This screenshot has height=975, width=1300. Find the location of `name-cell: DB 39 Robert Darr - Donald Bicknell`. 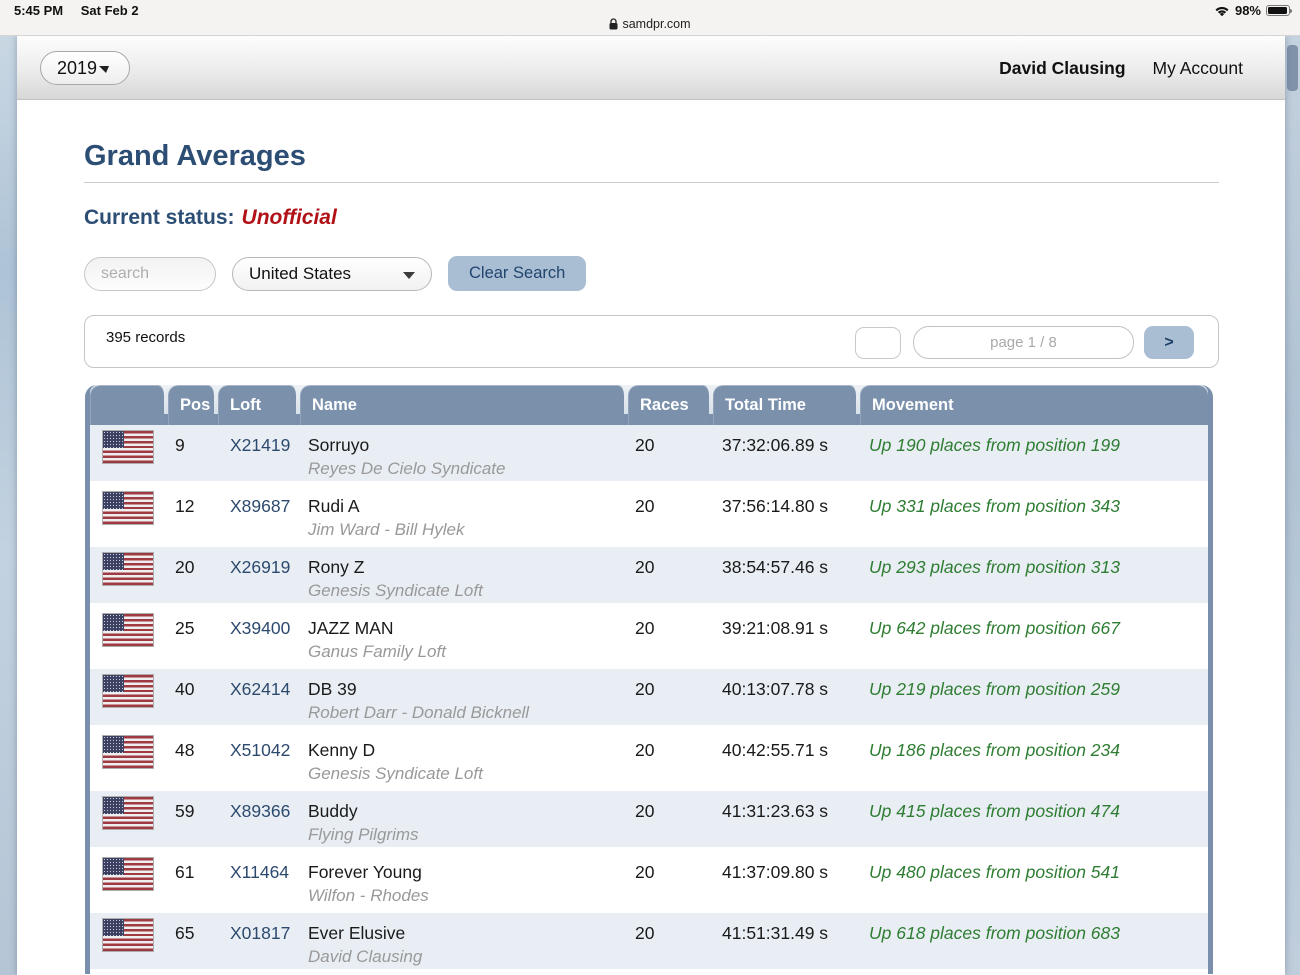

name-cell: DB 39 Robert Darr - Donald Bicknell is located at coordinates (464, 697).